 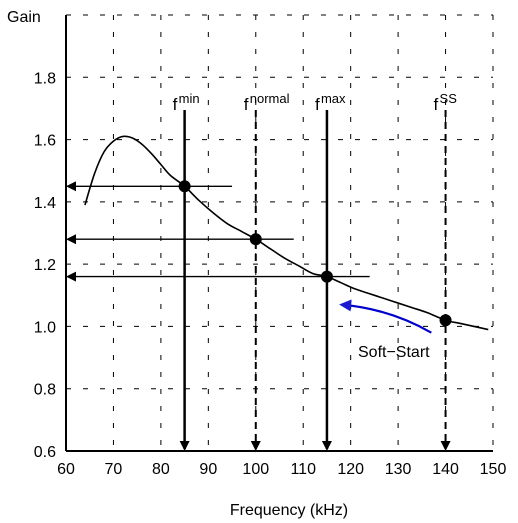 I want to click on frequency-label-sub: normal, so click(x=270, y=98).